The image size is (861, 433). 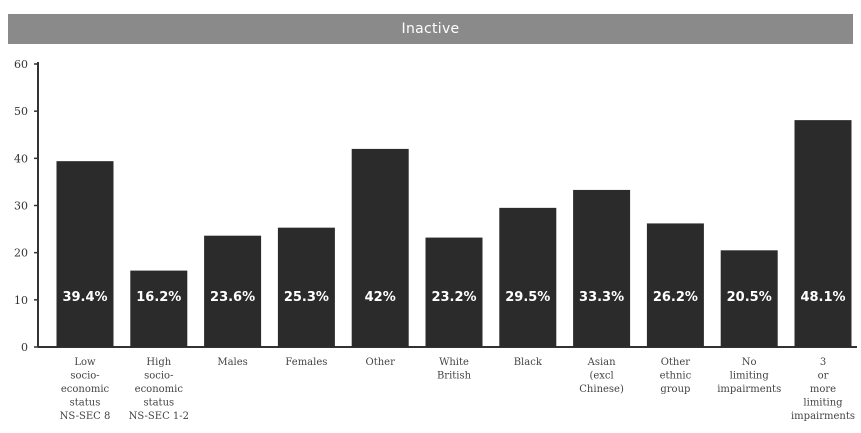 I want to click on category-label: group, so click(x=675, y=389).